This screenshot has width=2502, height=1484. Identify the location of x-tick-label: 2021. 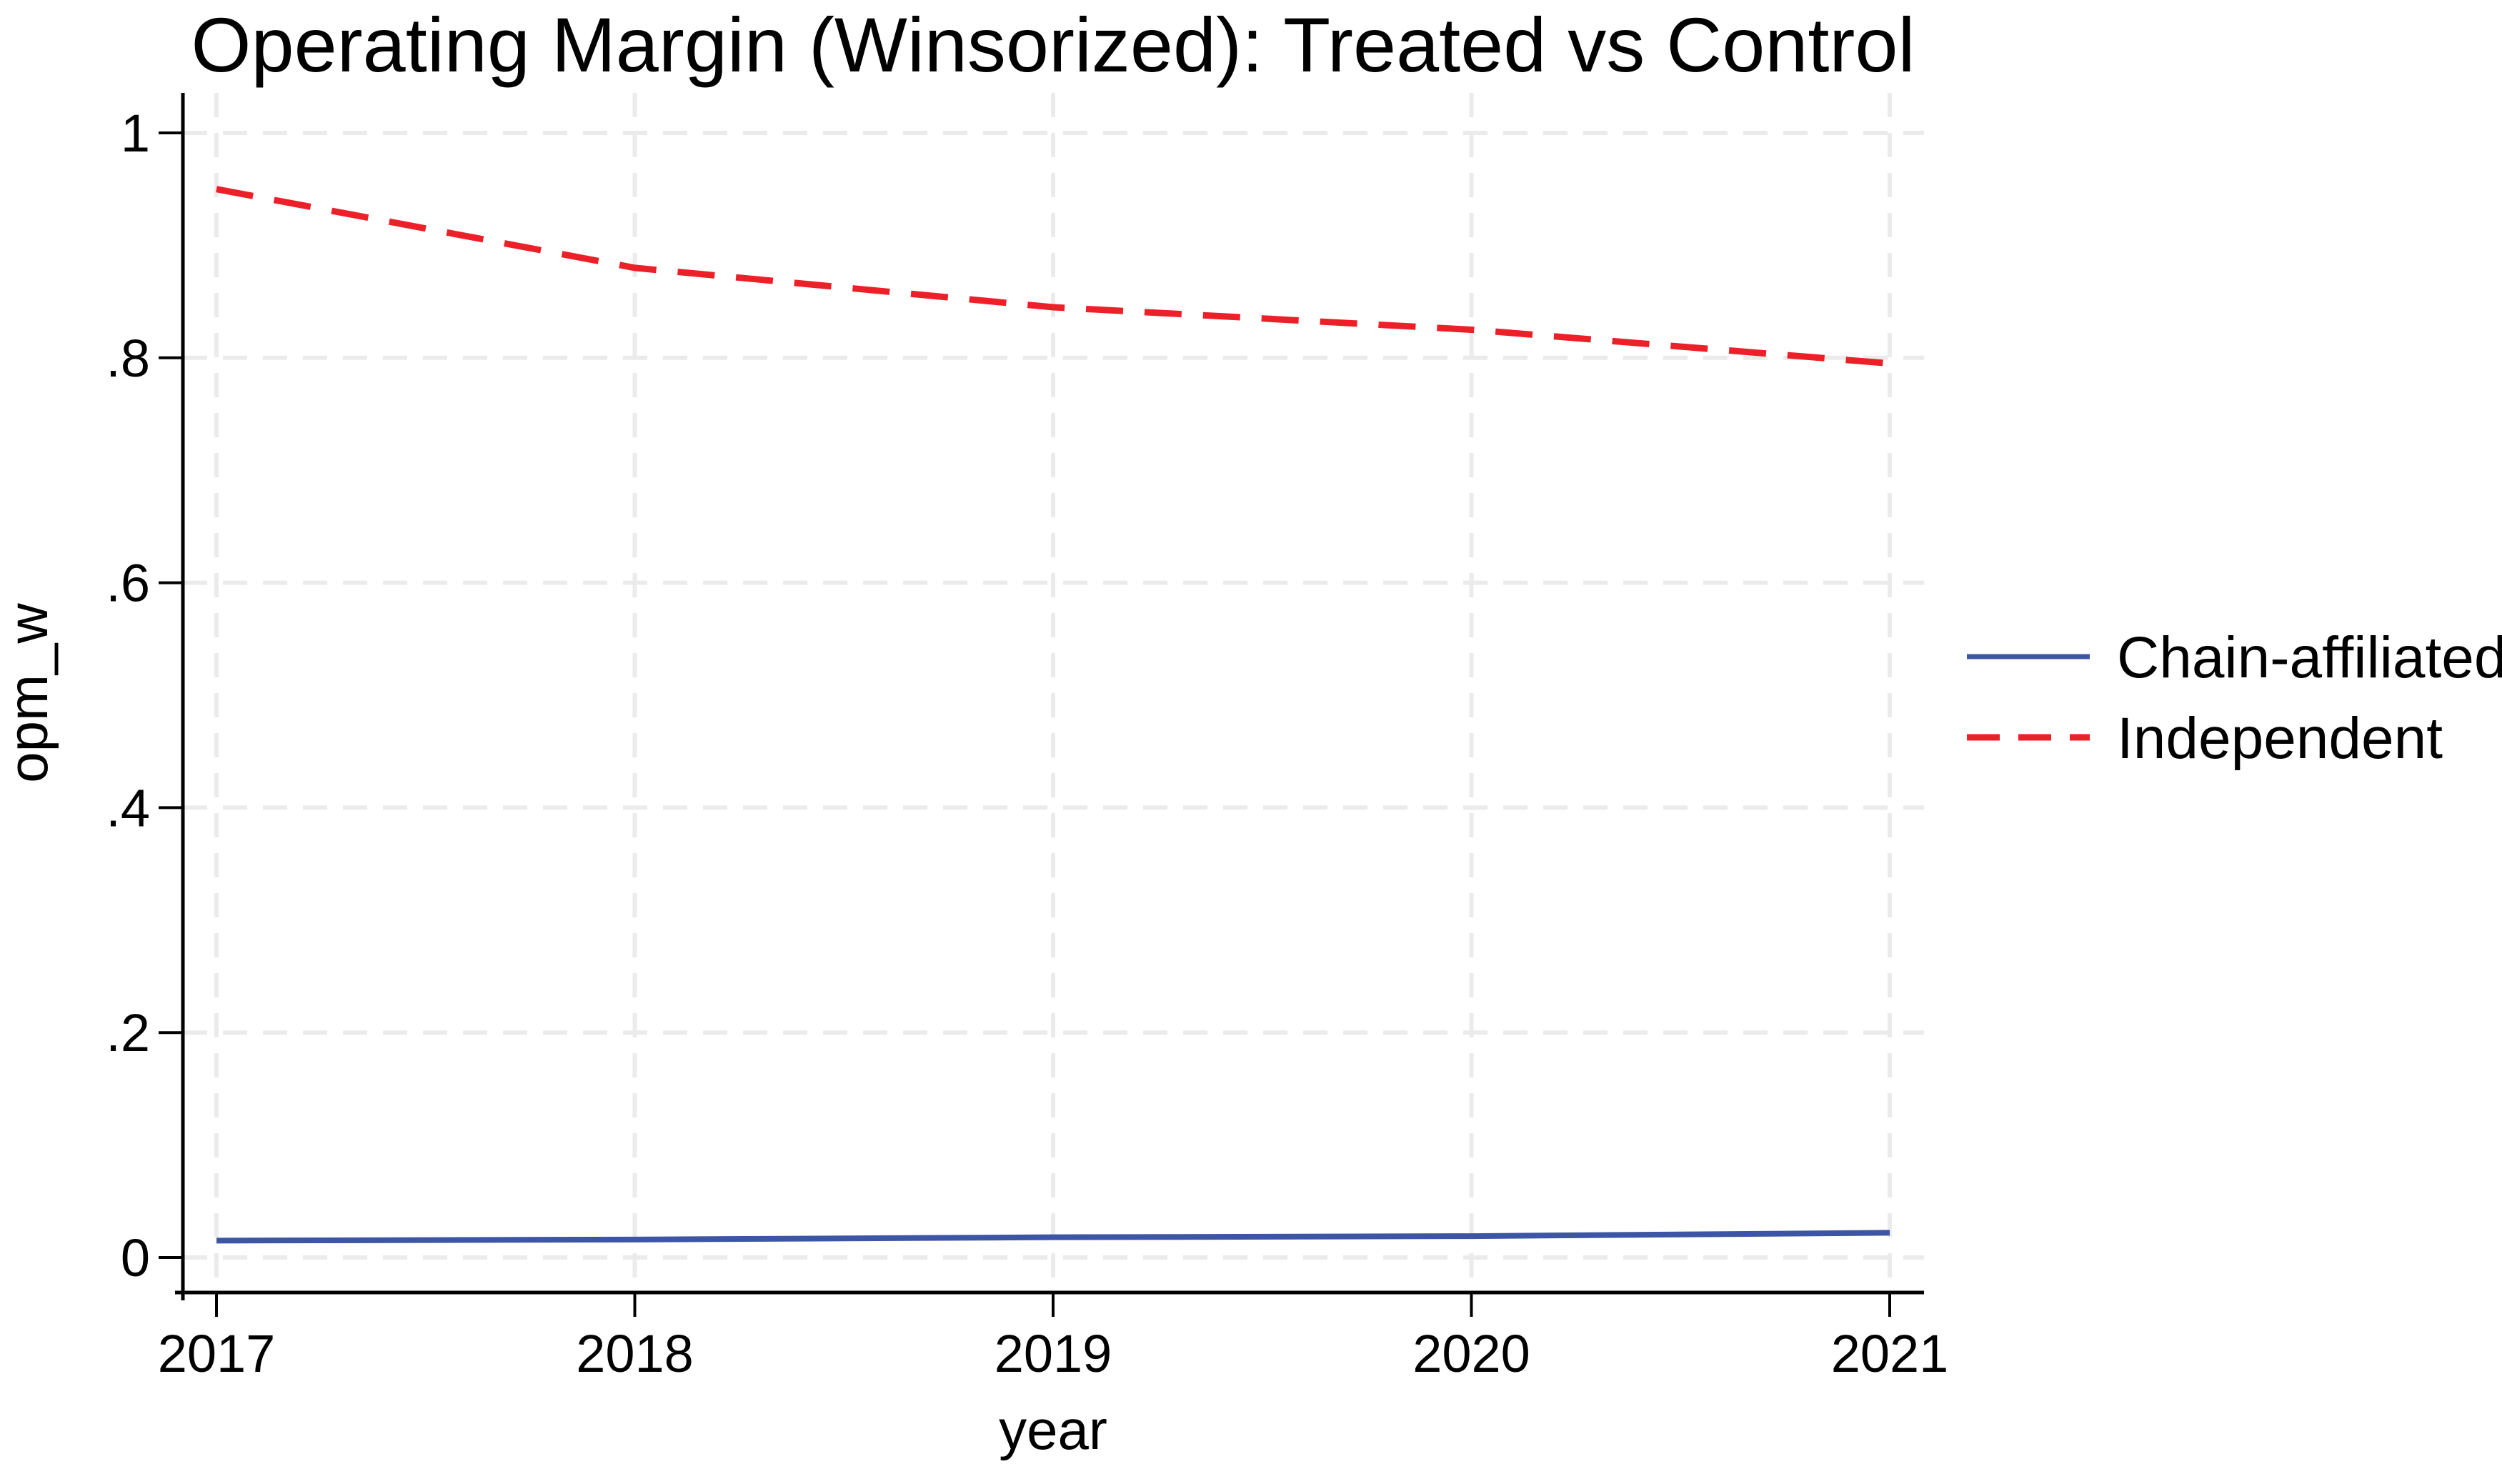
(1890, 1353).